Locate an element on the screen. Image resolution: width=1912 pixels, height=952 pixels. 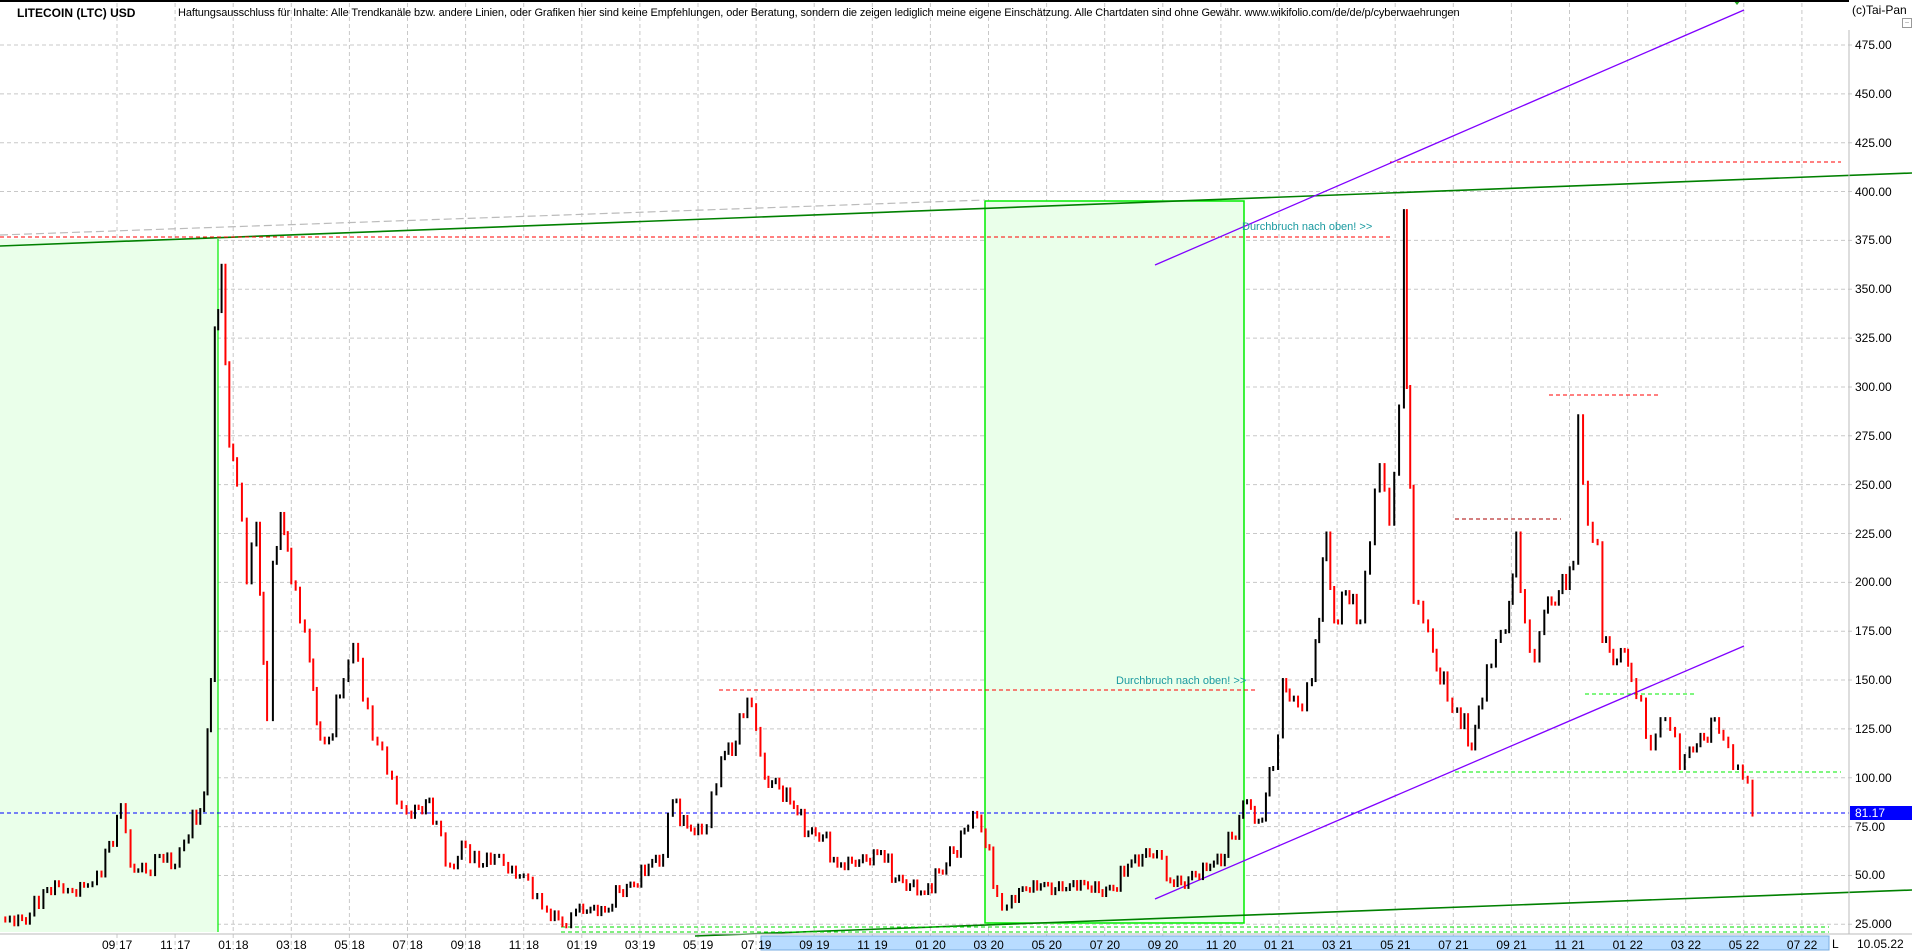
minus-box-icon: − is located at coordinates (1907, 23).